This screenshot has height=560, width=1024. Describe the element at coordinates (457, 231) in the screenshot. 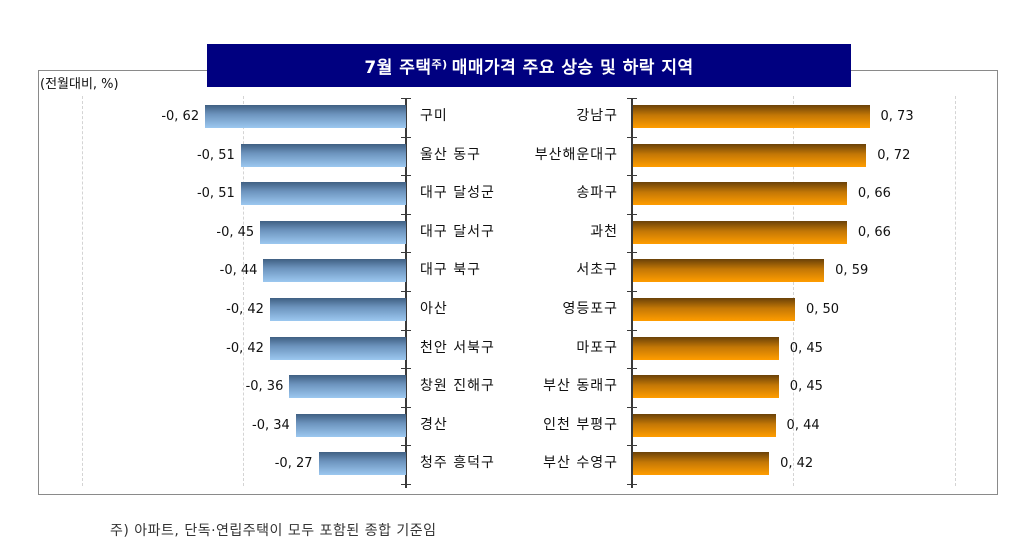

I see `decline-region-label: 대구 달서구` at that location.